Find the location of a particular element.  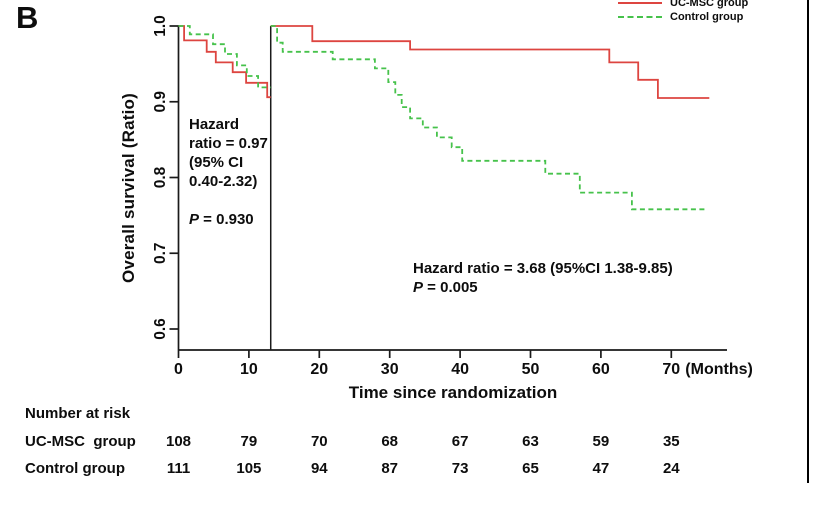

risk-count: 73 is located at coordinates (460, 468).